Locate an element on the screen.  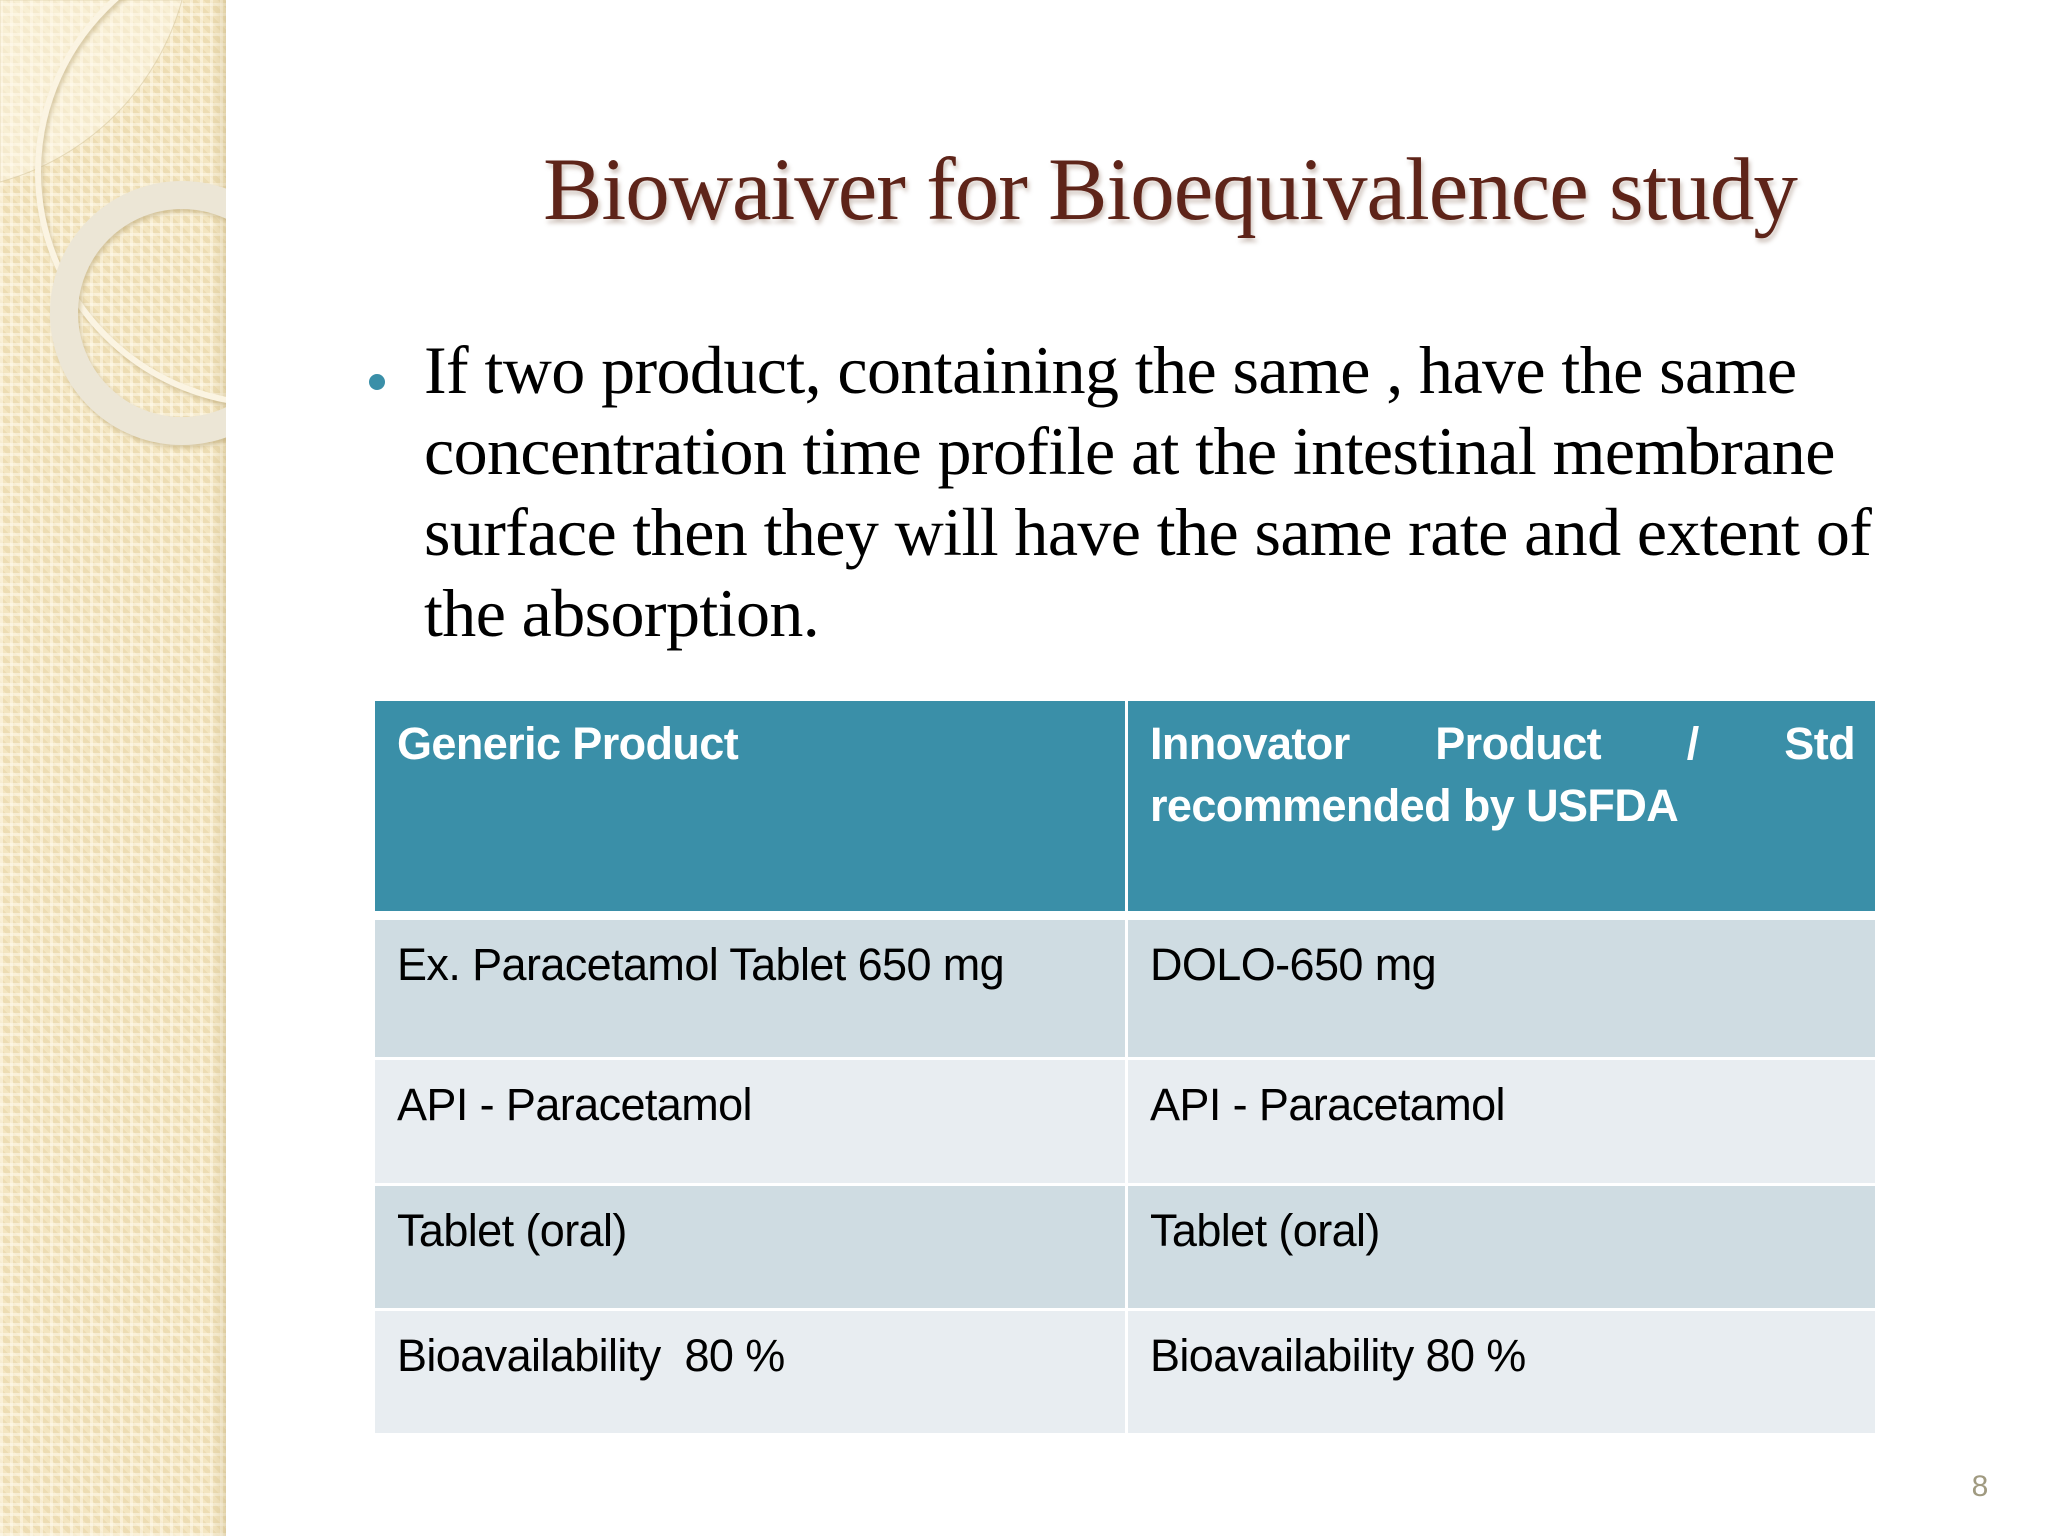
table-row: API - Paracetamol API - Paracetamol is located at coordinates (1125, 1121).